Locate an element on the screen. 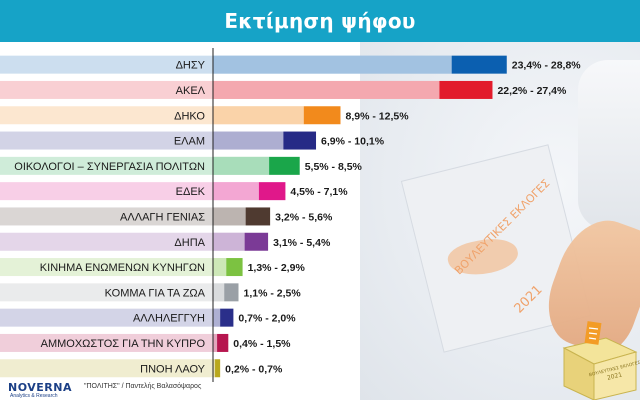 The height and width of the screenshot is (400, 640). range-label: 3,1% - 5,4% is located at coordinates (302, 243).